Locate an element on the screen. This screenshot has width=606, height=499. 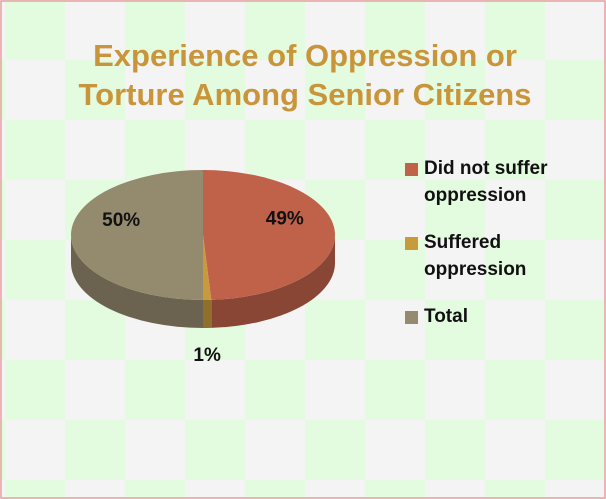
legend-label: Did not suffer oppression is located at coordinates (486, 182).